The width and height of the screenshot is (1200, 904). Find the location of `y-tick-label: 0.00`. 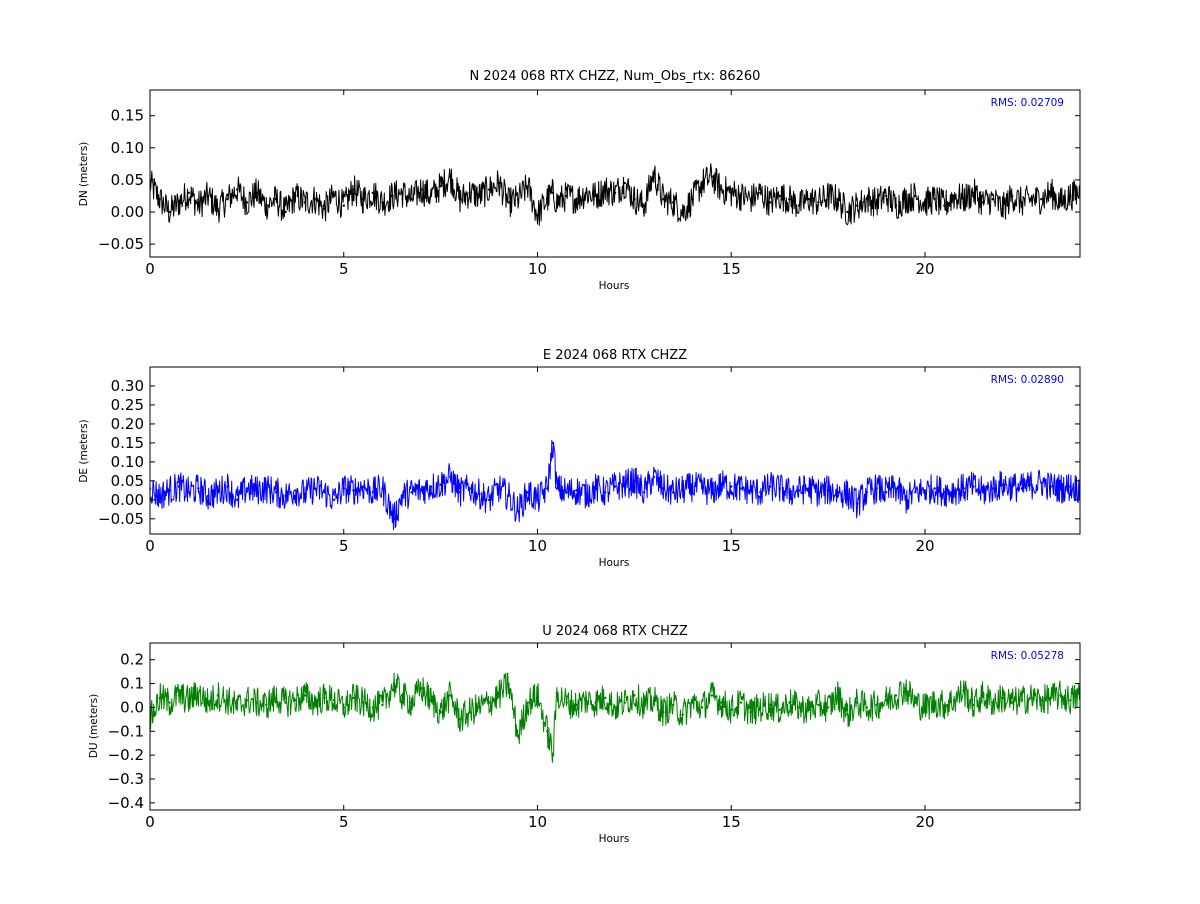

y-tick-label: 0.00 is located at coordinates (127, 500).